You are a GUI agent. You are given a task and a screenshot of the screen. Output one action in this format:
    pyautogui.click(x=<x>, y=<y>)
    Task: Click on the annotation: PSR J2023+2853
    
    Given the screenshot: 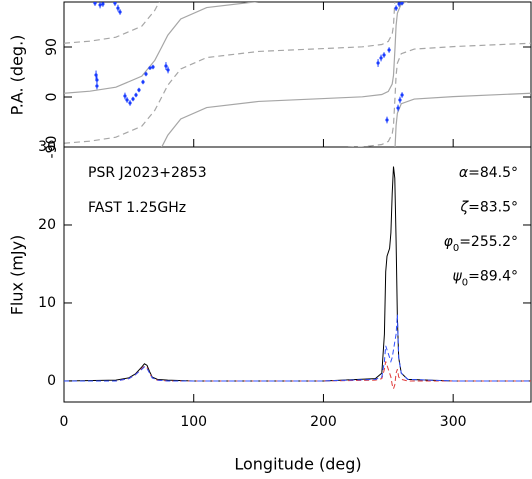 What is the action you would take?
    pyautogui.click(x=147, y=173)
    